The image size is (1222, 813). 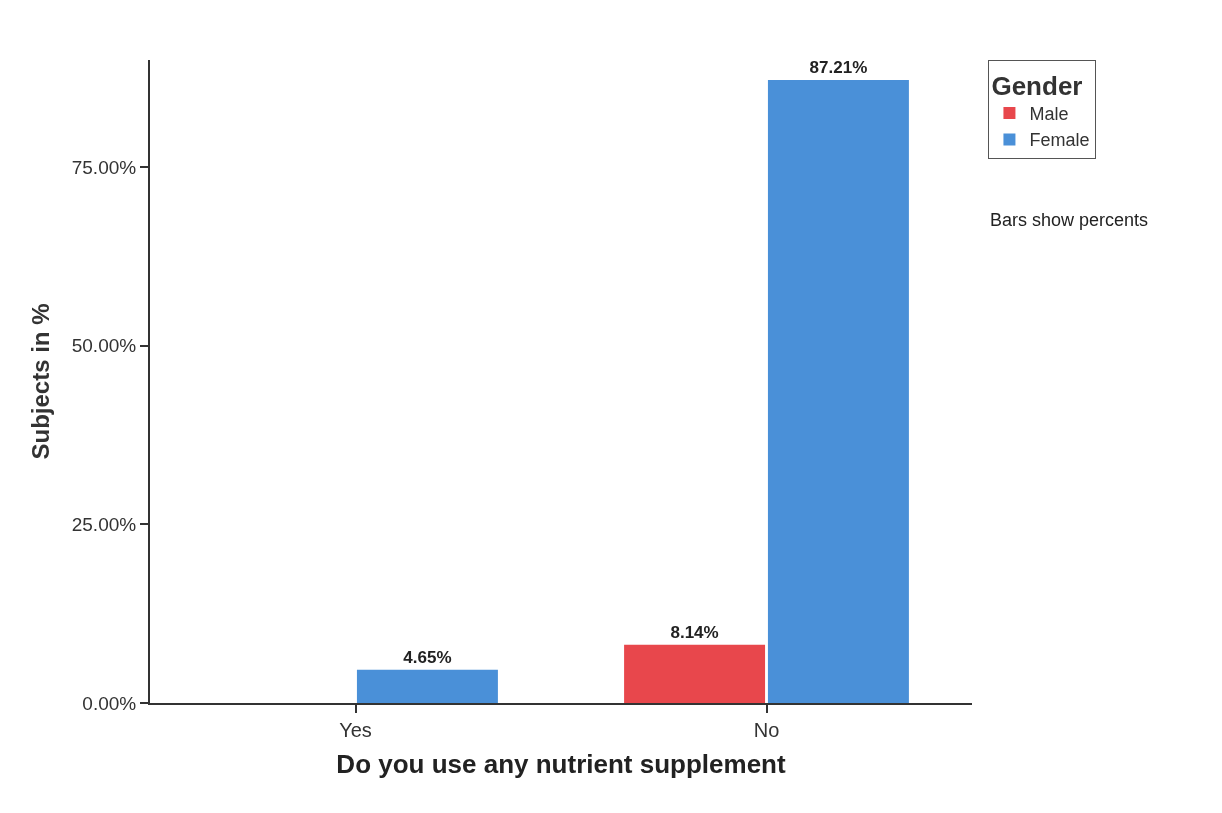 I want to click on y-tick-label: 50.00%, so click(x=104, y=346).